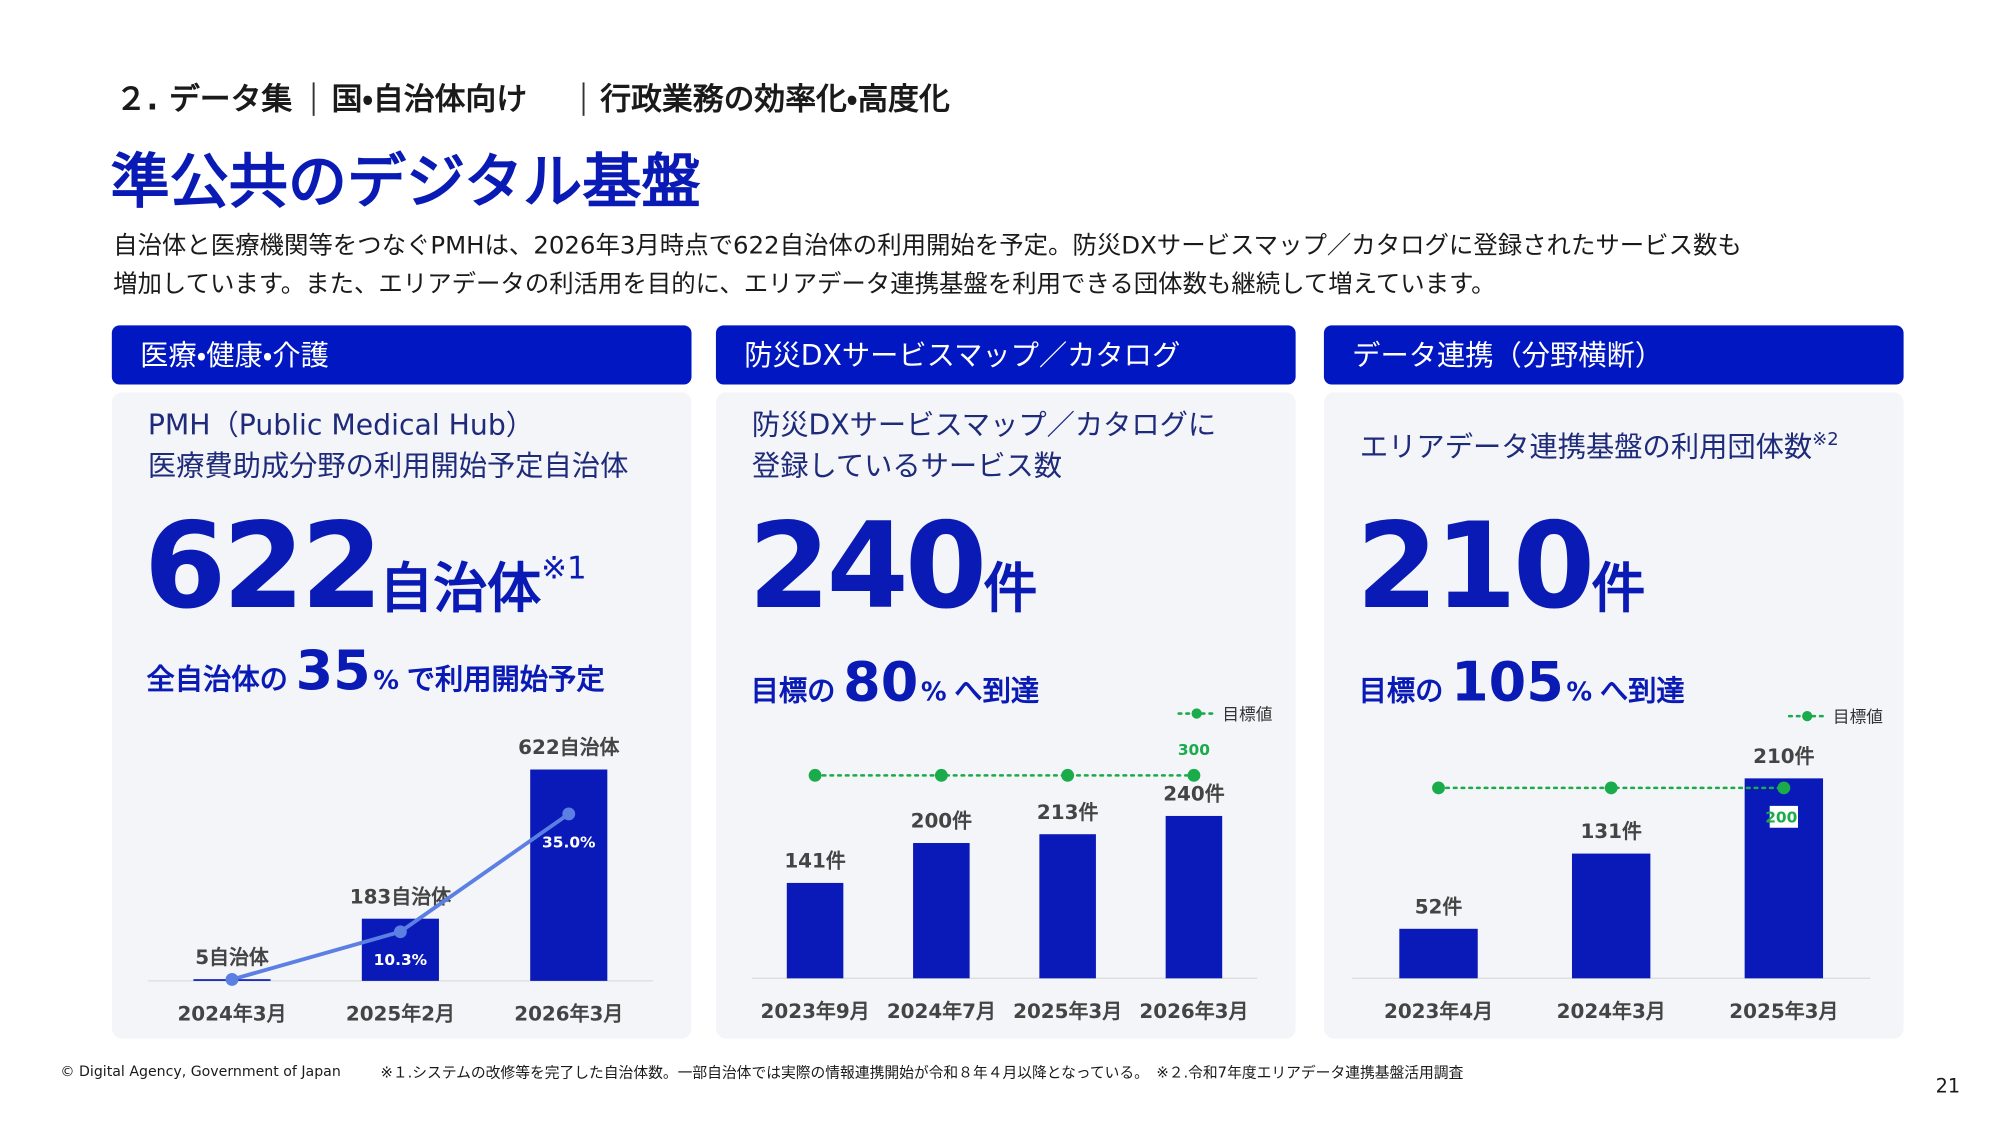 Image resolution: width=2000 pixels, height=1125 pixels. I want to click on rate-suffix: で利用開始予定, so click(506, 679).